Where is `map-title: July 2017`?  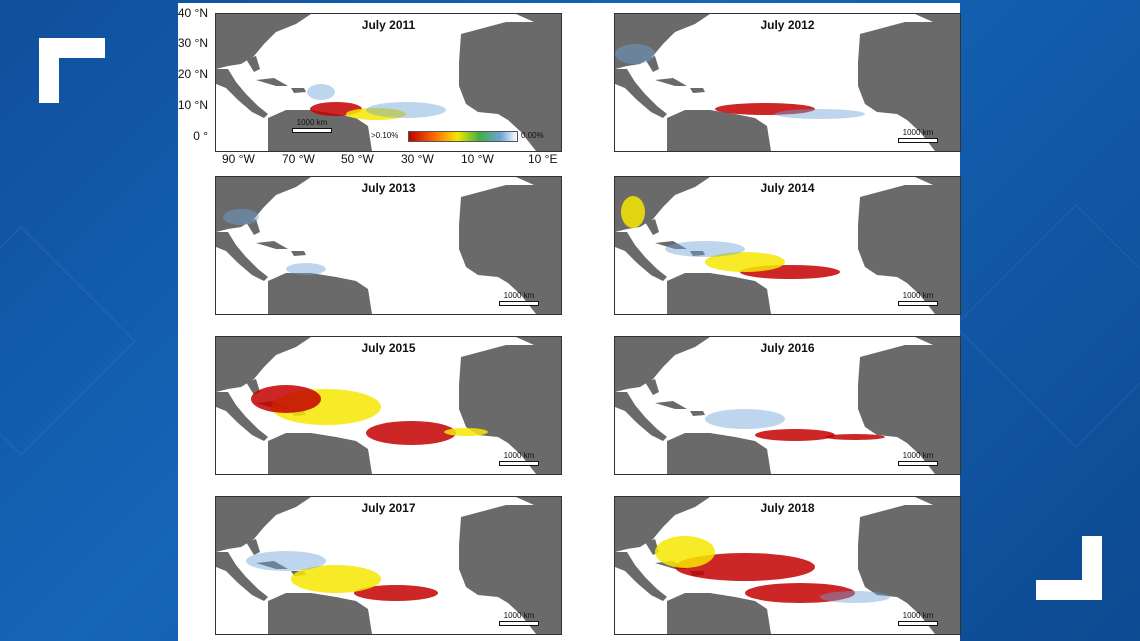 map-title: July 2017 is located at coordinates (388, 508).